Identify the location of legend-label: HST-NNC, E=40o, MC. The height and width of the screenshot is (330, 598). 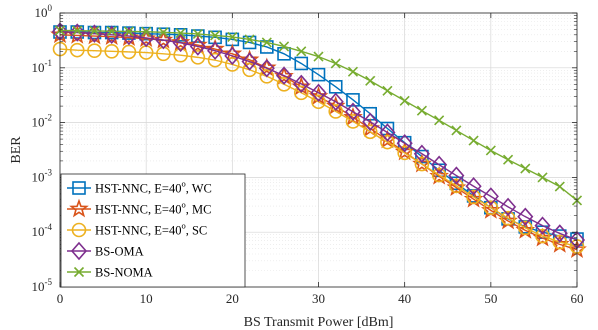
(153, 208).